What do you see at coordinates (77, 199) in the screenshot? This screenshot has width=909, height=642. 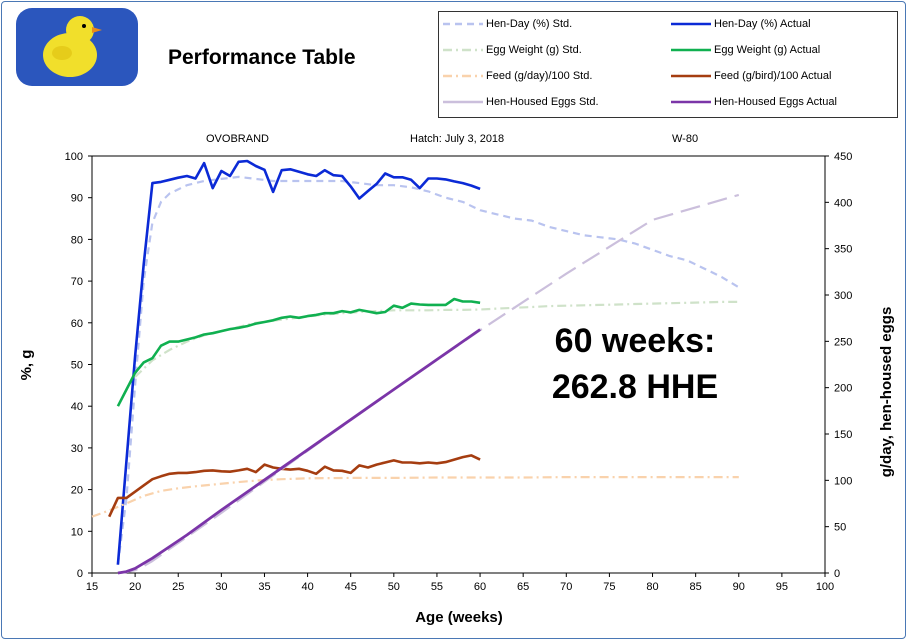 I see `y-tick-label: 90` at bounding box center [77, 199].